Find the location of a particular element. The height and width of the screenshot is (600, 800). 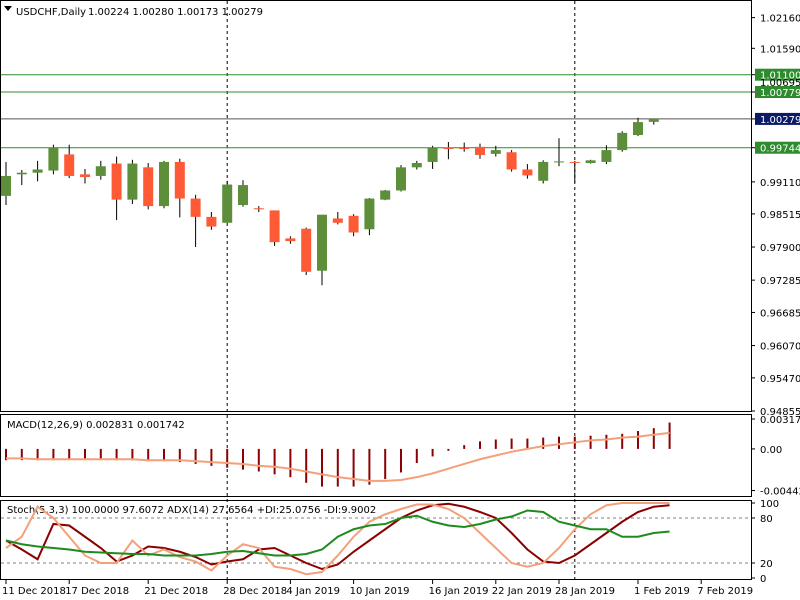

x-tick-label: 1 Feb 2019 is located at coordinates (662, 591).